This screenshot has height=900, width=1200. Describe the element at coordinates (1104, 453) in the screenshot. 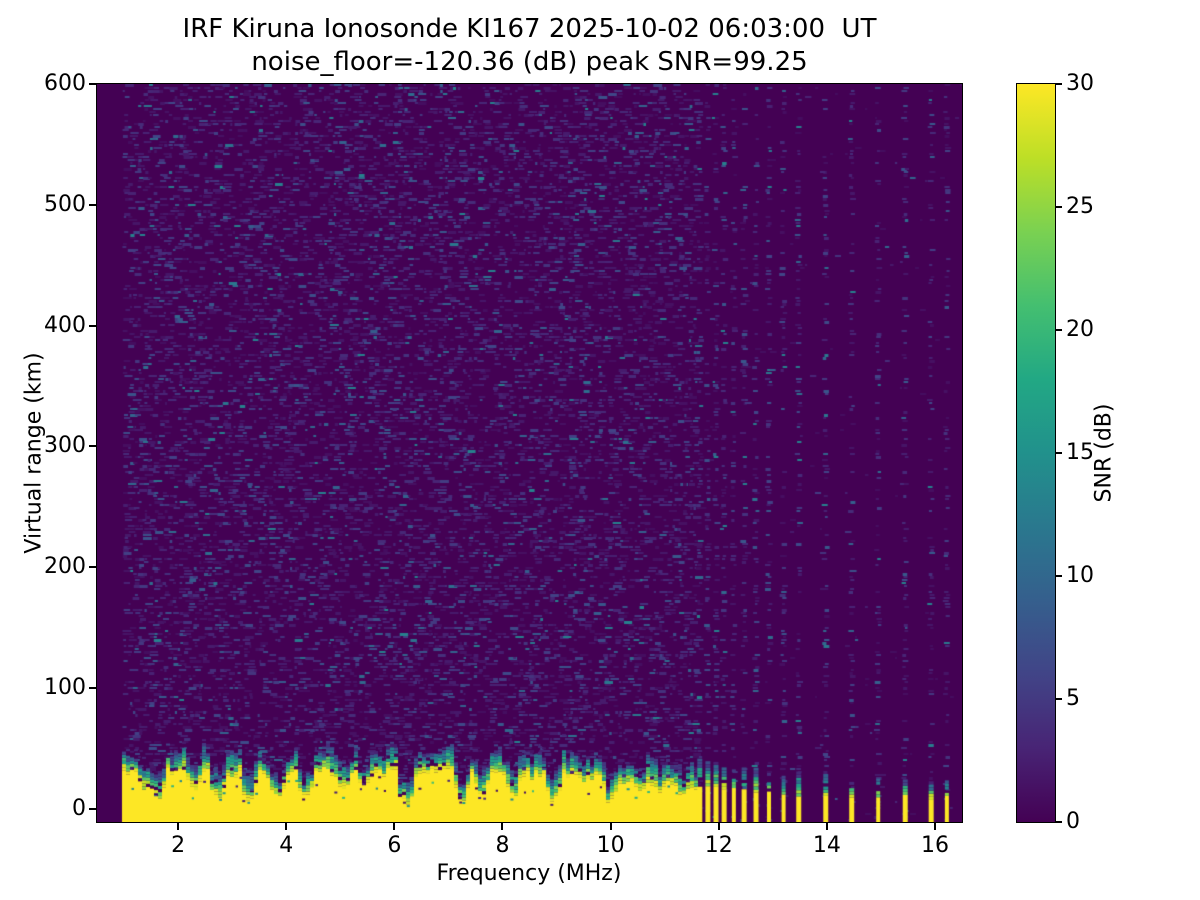

I see `colorbar-label: SNR (dB)` at that location.